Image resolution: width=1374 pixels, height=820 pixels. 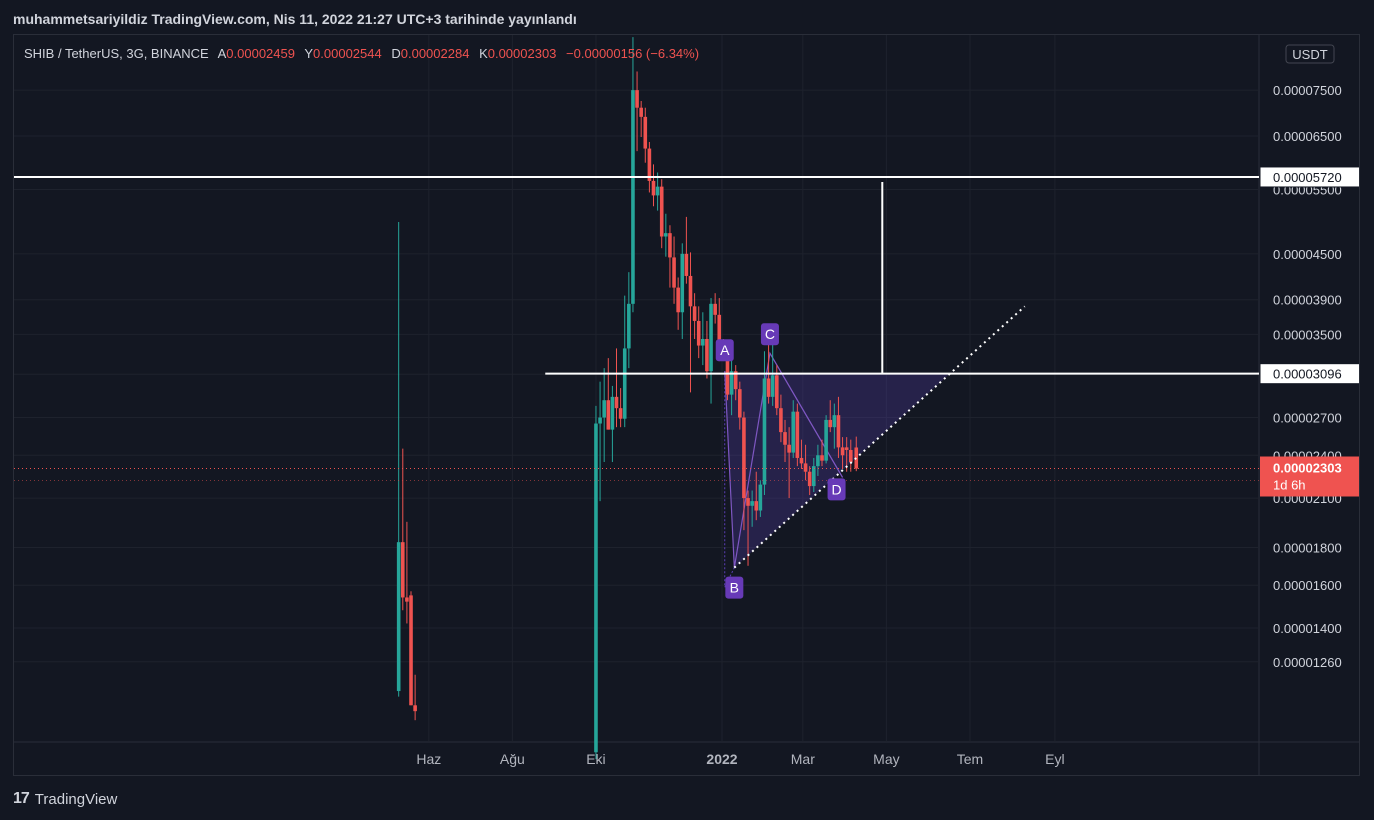 I want to click on level-price-label: 0.00005720, so click(x=1307, y=177).